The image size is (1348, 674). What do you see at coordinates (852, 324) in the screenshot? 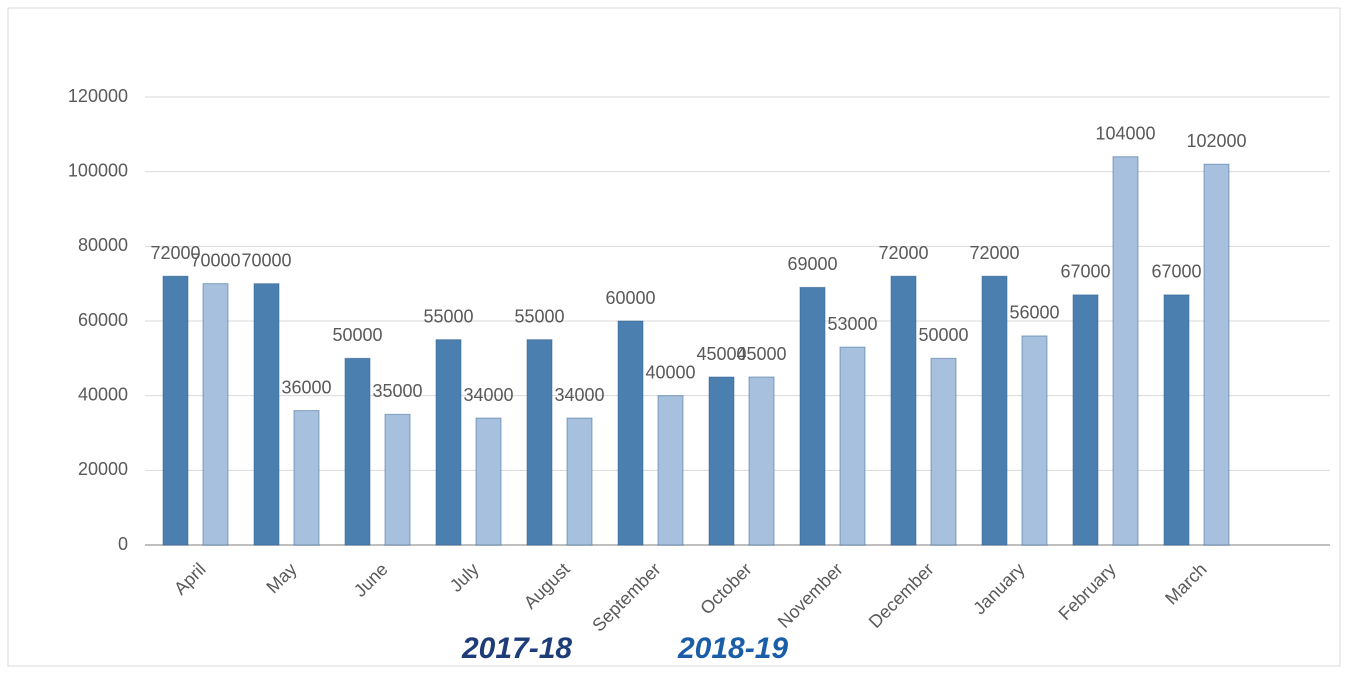
I see `value-label: 53000` at bounding box center [852, 324].